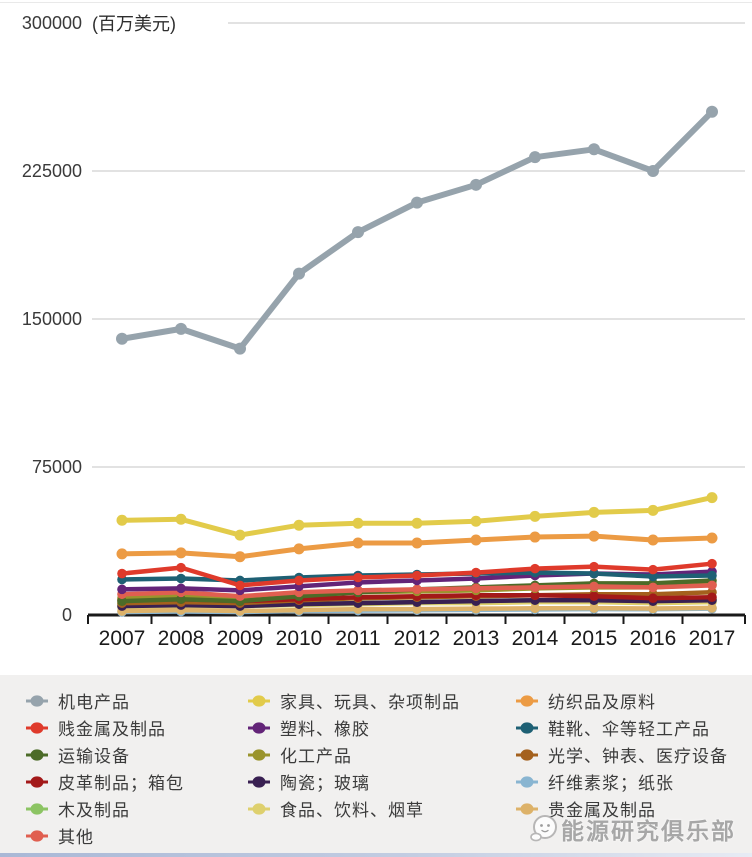  Describe the element at coordinates (376, 855) in the screenshot. I see `bottom-strip` at that location.